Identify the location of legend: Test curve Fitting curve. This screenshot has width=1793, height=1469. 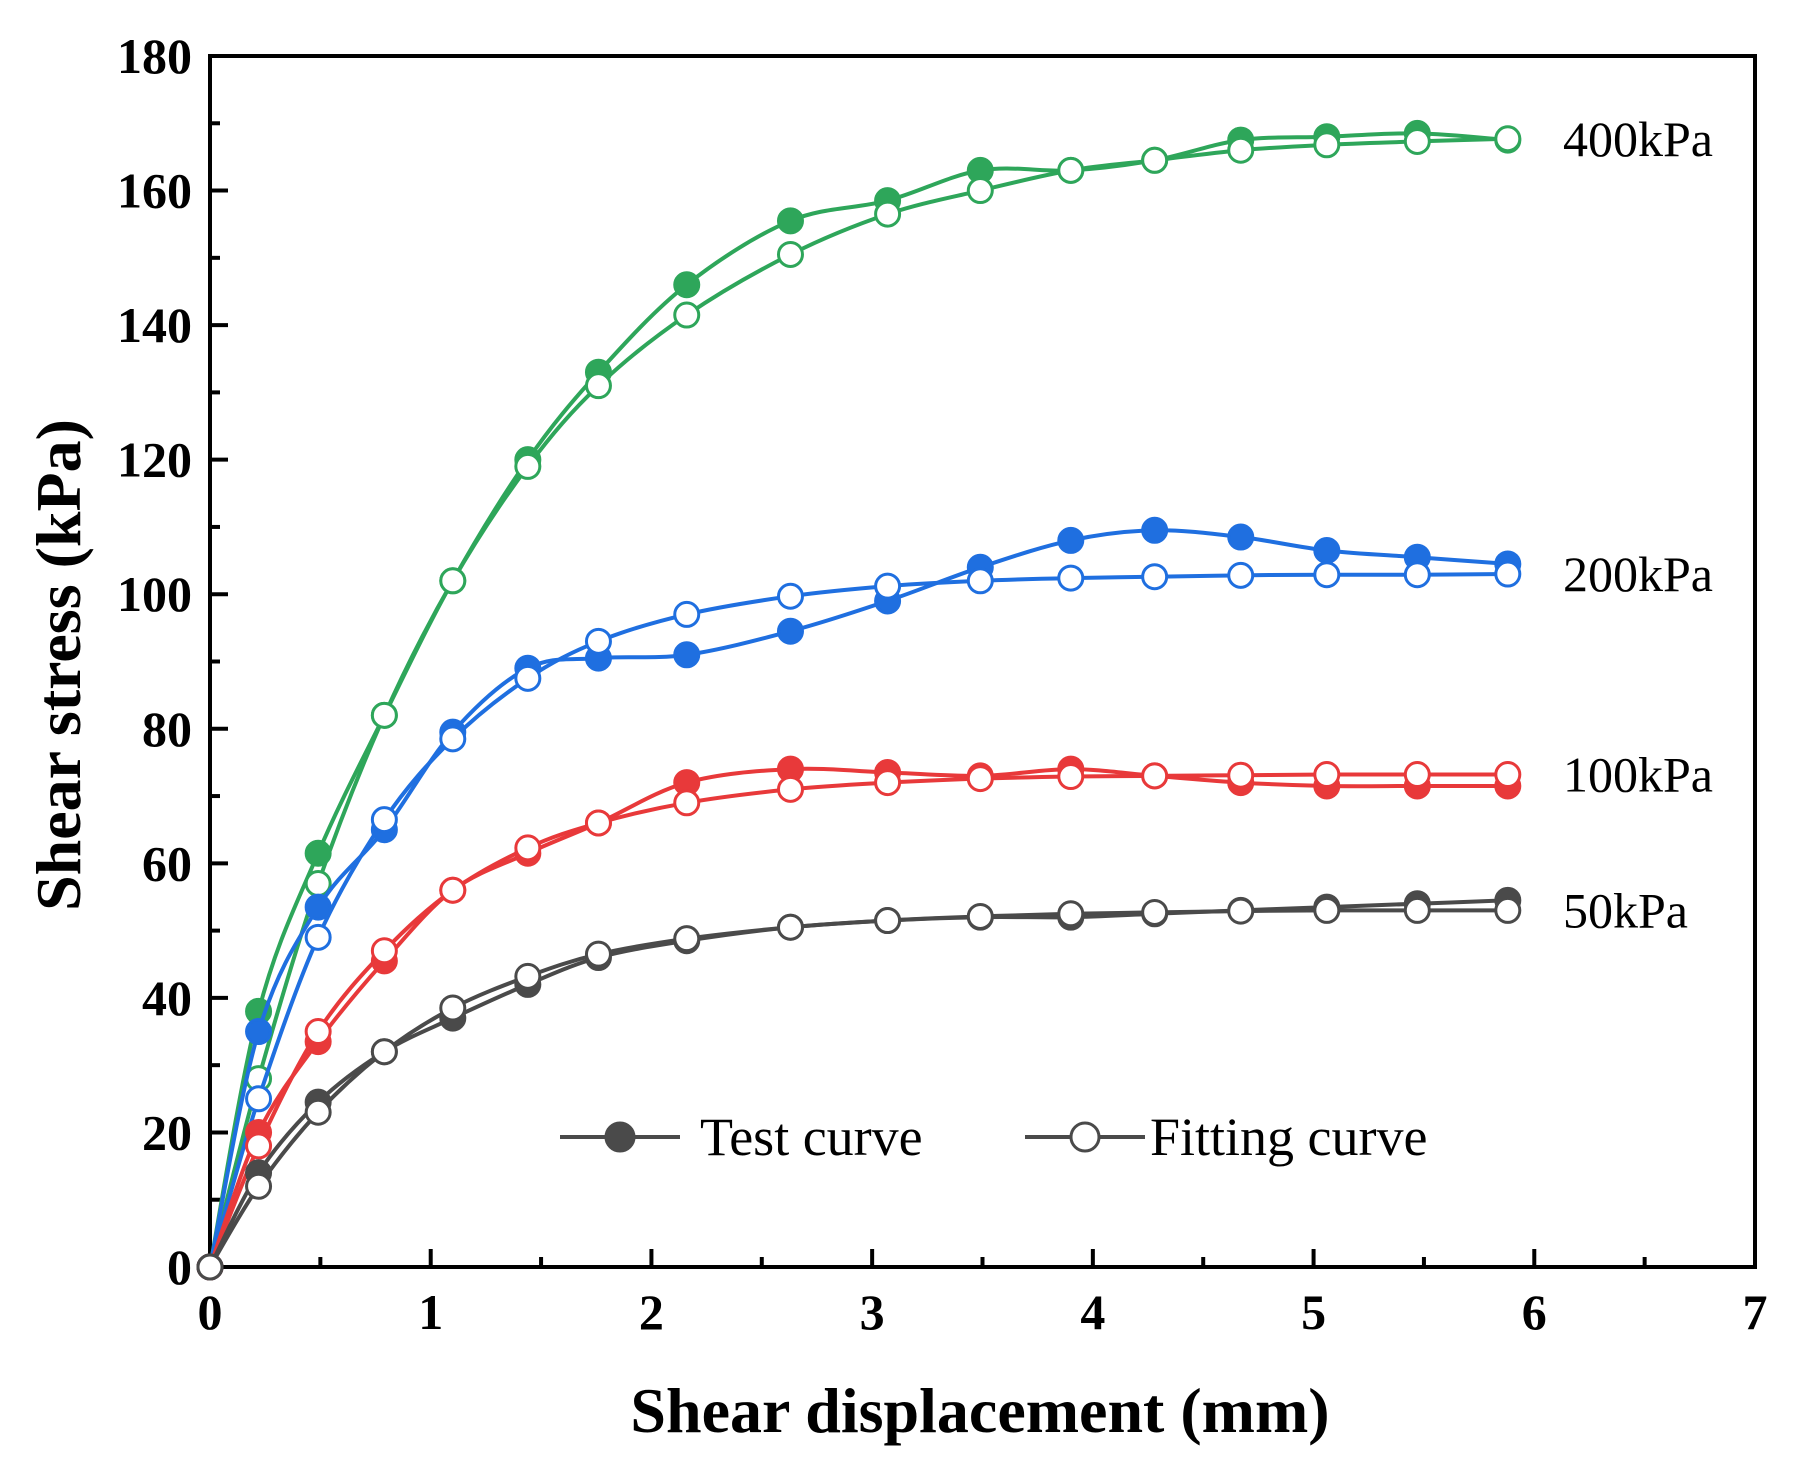
(993, 1137).